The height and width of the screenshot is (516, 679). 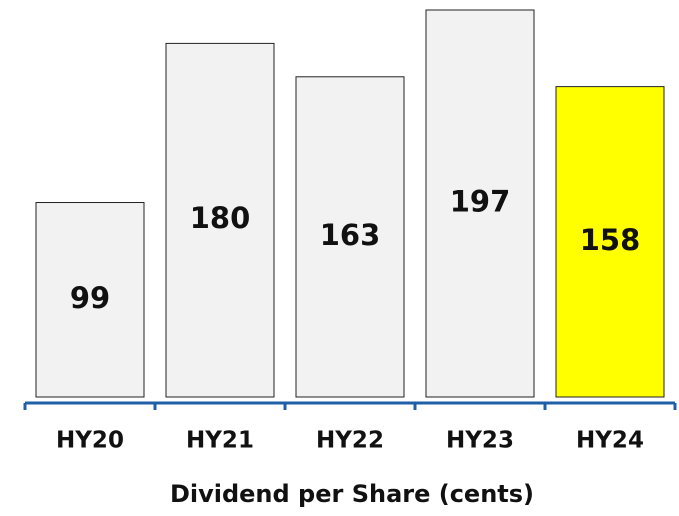 I want to click on value-label: 99, so click(x=90, y=298).